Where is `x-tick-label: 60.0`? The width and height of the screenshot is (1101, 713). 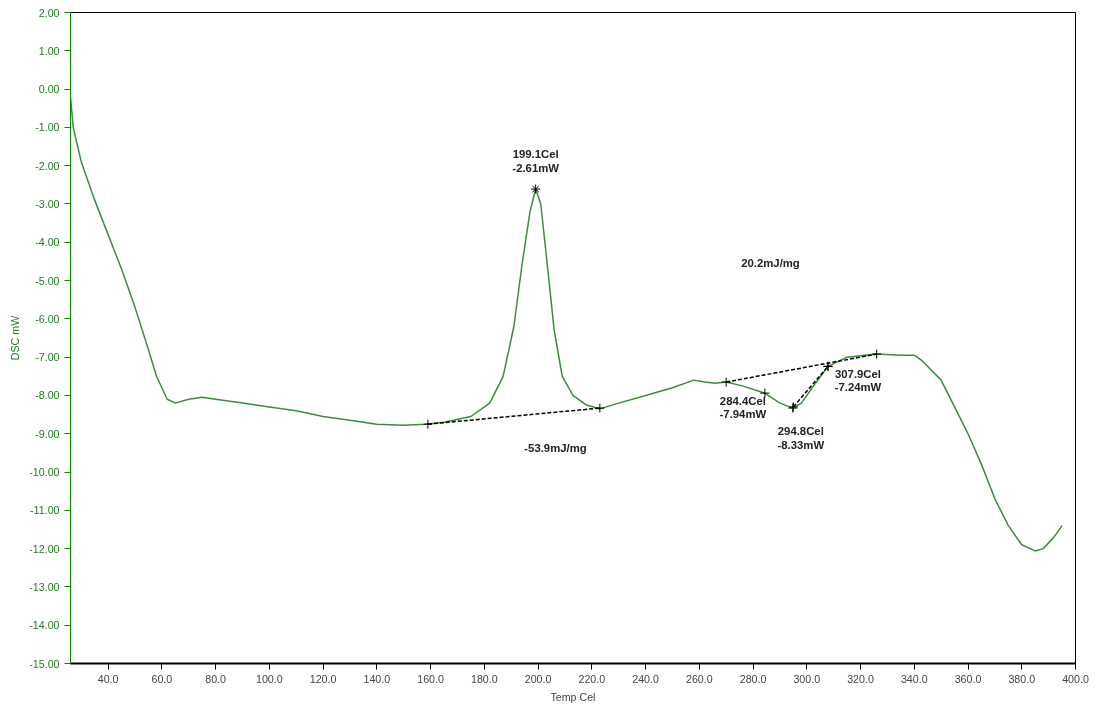
x-tick-label: 60.0 is located at coordinates (162, 678).